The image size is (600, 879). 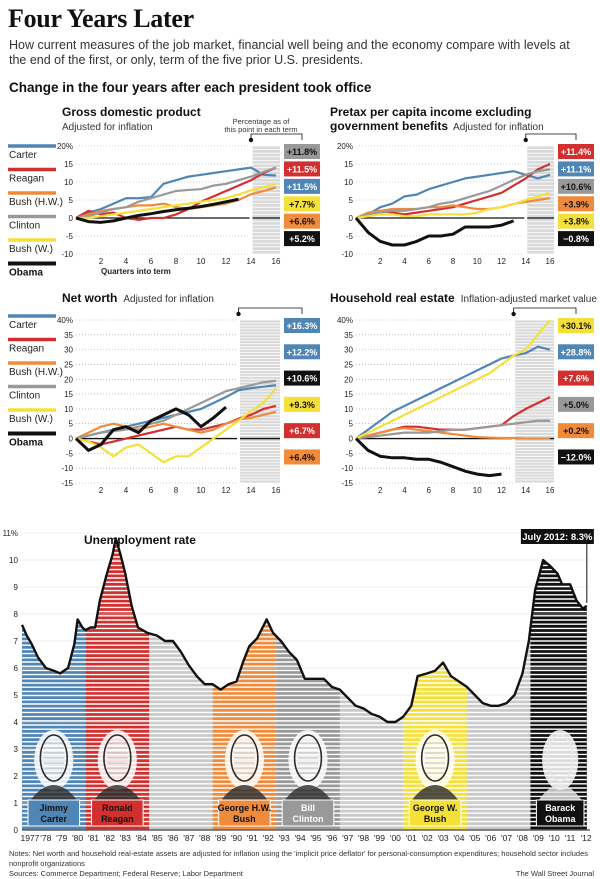 What do you see at coordinates (236, 838) in the screenshot?
I see `x-tick-label: '90` at bounding box center [236, 838].